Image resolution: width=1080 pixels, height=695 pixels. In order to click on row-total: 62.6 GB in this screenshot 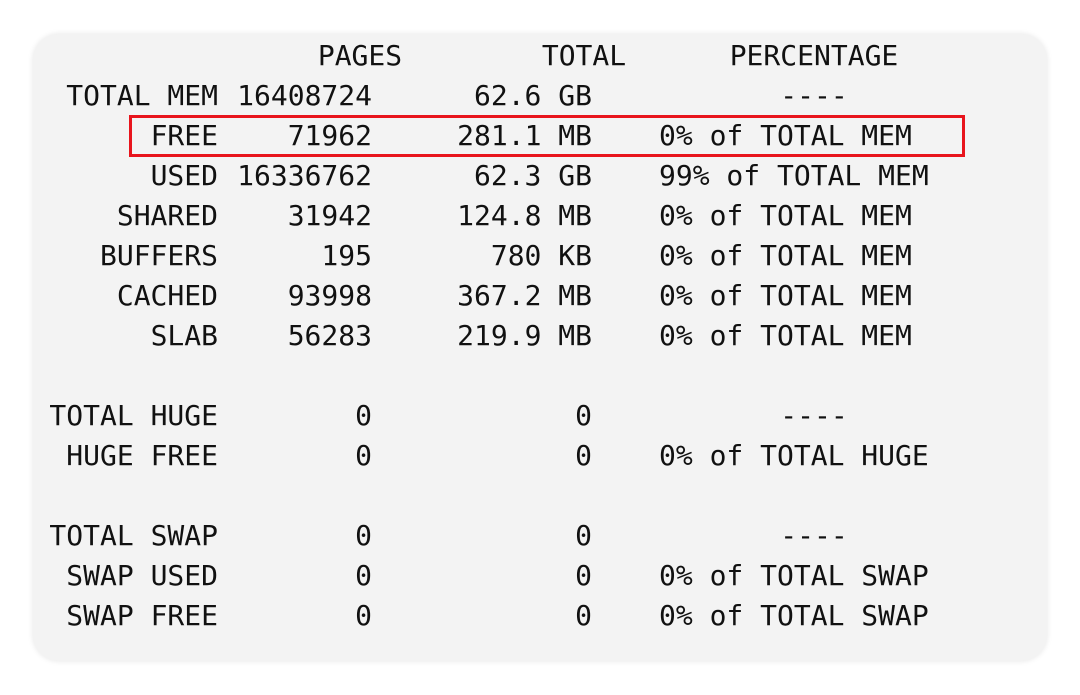, I will do `click(532, 95)`.